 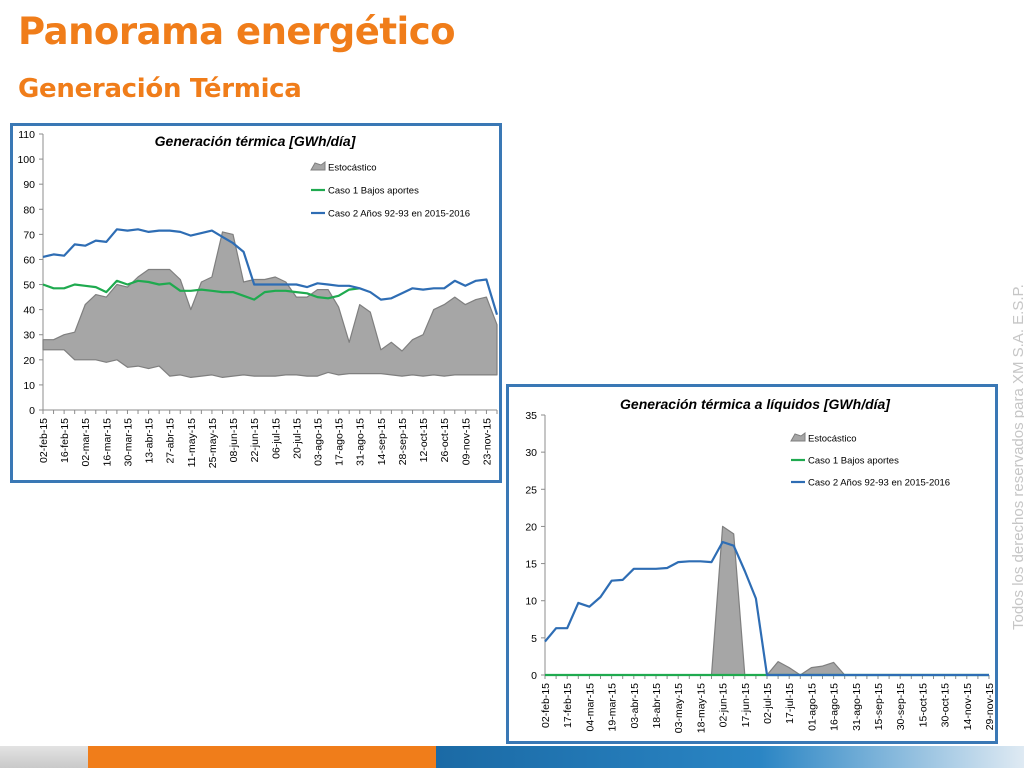 I want to click on x-tick-label: 27-abr-15, so click(x=171, y=441).